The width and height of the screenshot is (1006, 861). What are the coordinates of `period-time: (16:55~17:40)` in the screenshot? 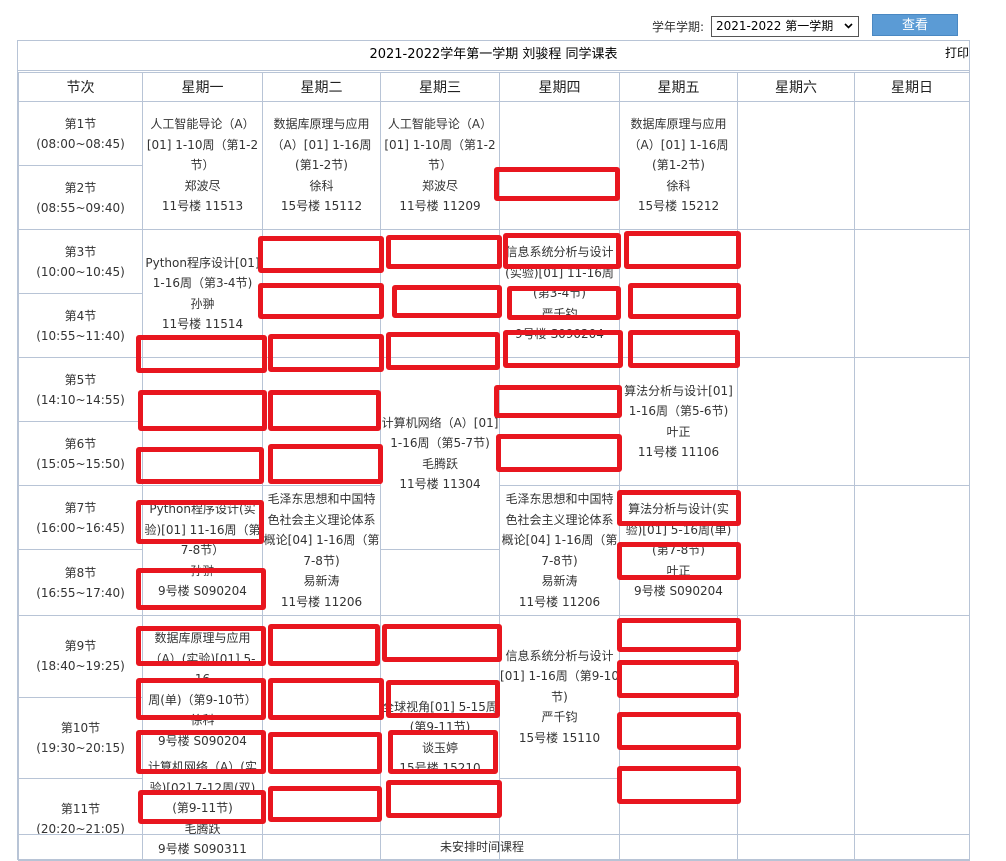 It's located at (80, 592).